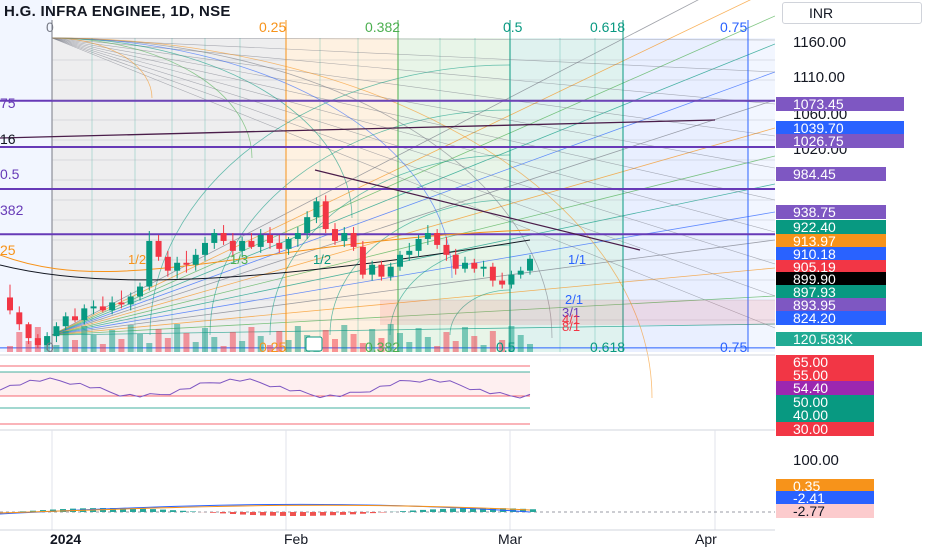 The image size is (932, 550). Describe the element at coordinates (831, 241) in the screenshot. I see `price-tag: 913.97` at that location.